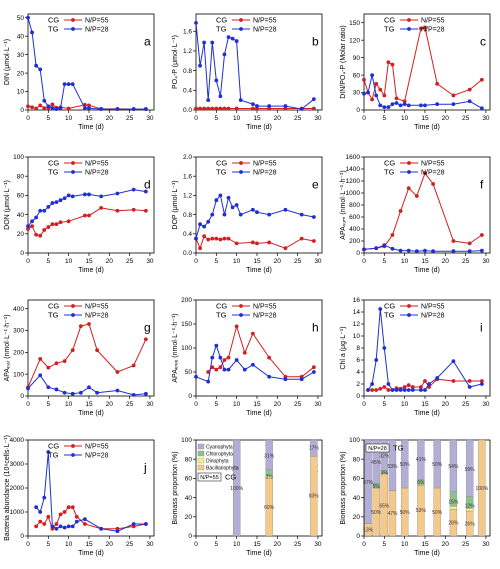 This screenshot has width=500, height=569. I want to click on y-tick-label: 1600, so click(353, 157).